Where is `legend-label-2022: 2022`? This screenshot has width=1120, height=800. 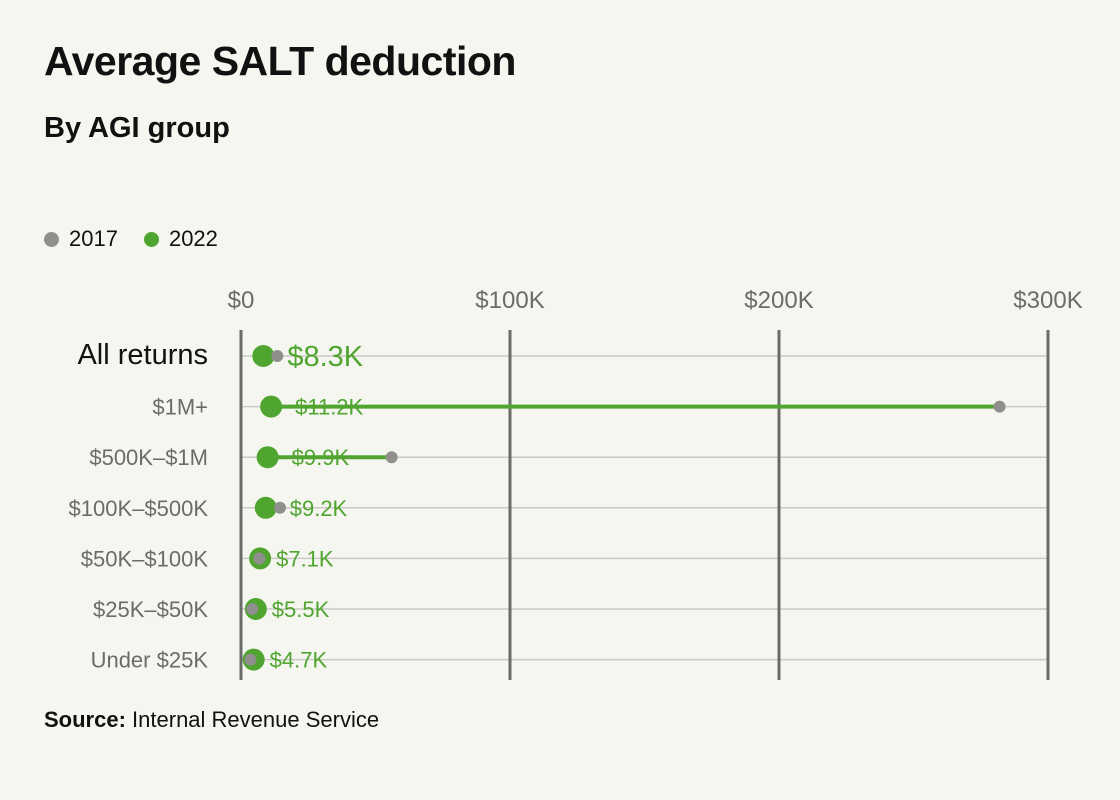
legend-label-2022: 2022 is located at coordinates (193, 238).